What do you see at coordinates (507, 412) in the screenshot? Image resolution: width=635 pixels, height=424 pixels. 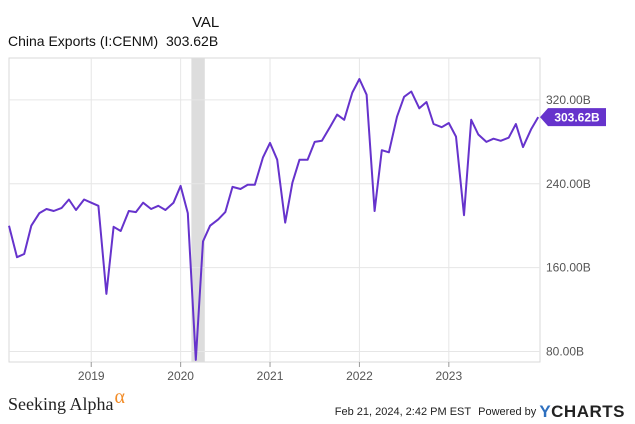 I see `powered-by-label: Powered by` at bounding box center [507, 412].